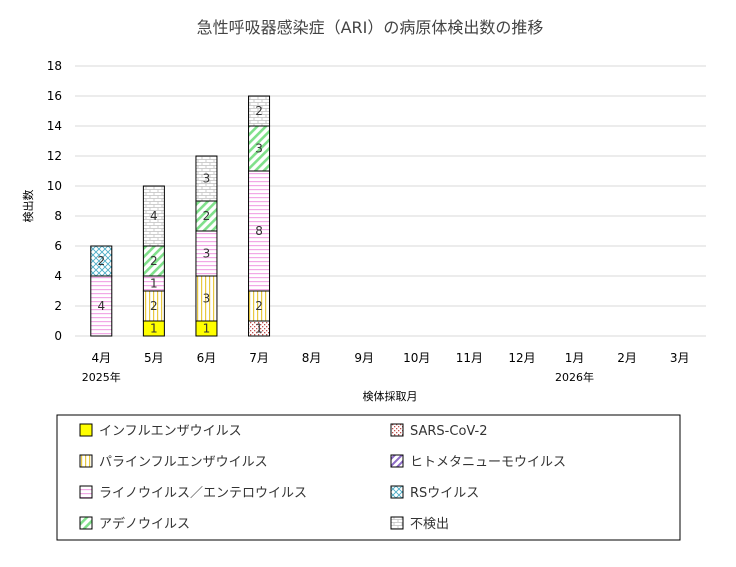 The width and height of the screenshot is (736, 567). I want to click on y-tick-label: 0, so click(58, 336).